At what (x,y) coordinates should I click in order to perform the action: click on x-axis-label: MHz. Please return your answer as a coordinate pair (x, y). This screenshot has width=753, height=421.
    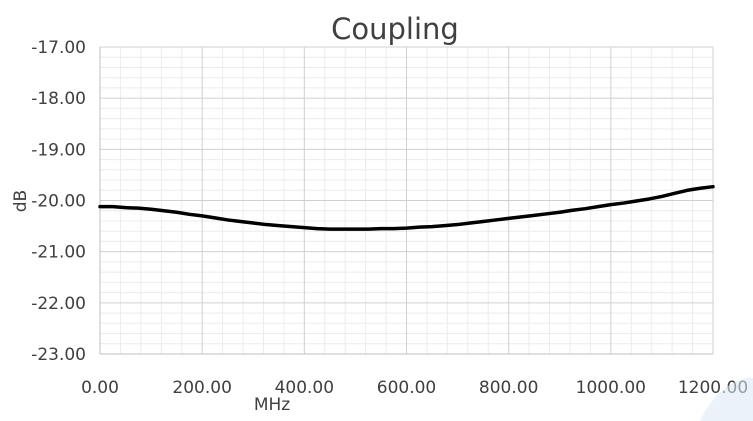
    Looking at the image, I should click on (272, 405).